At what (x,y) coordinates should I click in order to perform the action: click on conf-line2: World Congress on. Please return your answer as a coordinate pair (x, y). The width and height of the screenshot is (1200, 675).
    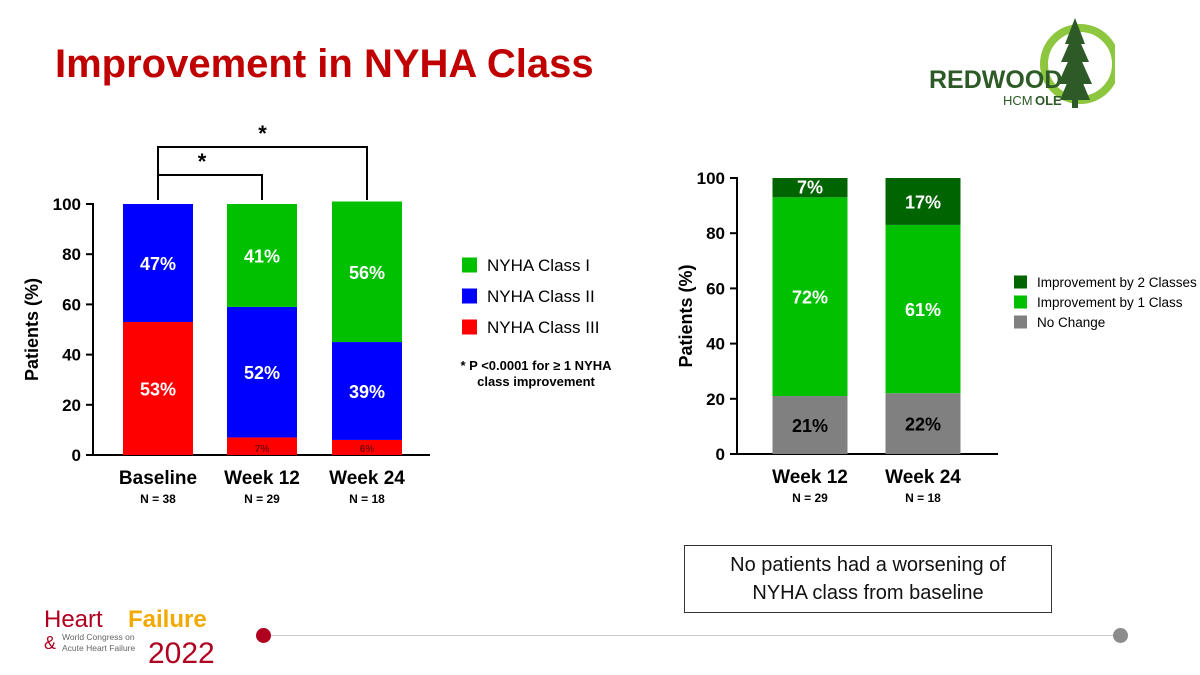
    Looking at the image, I should click on (98, 637).